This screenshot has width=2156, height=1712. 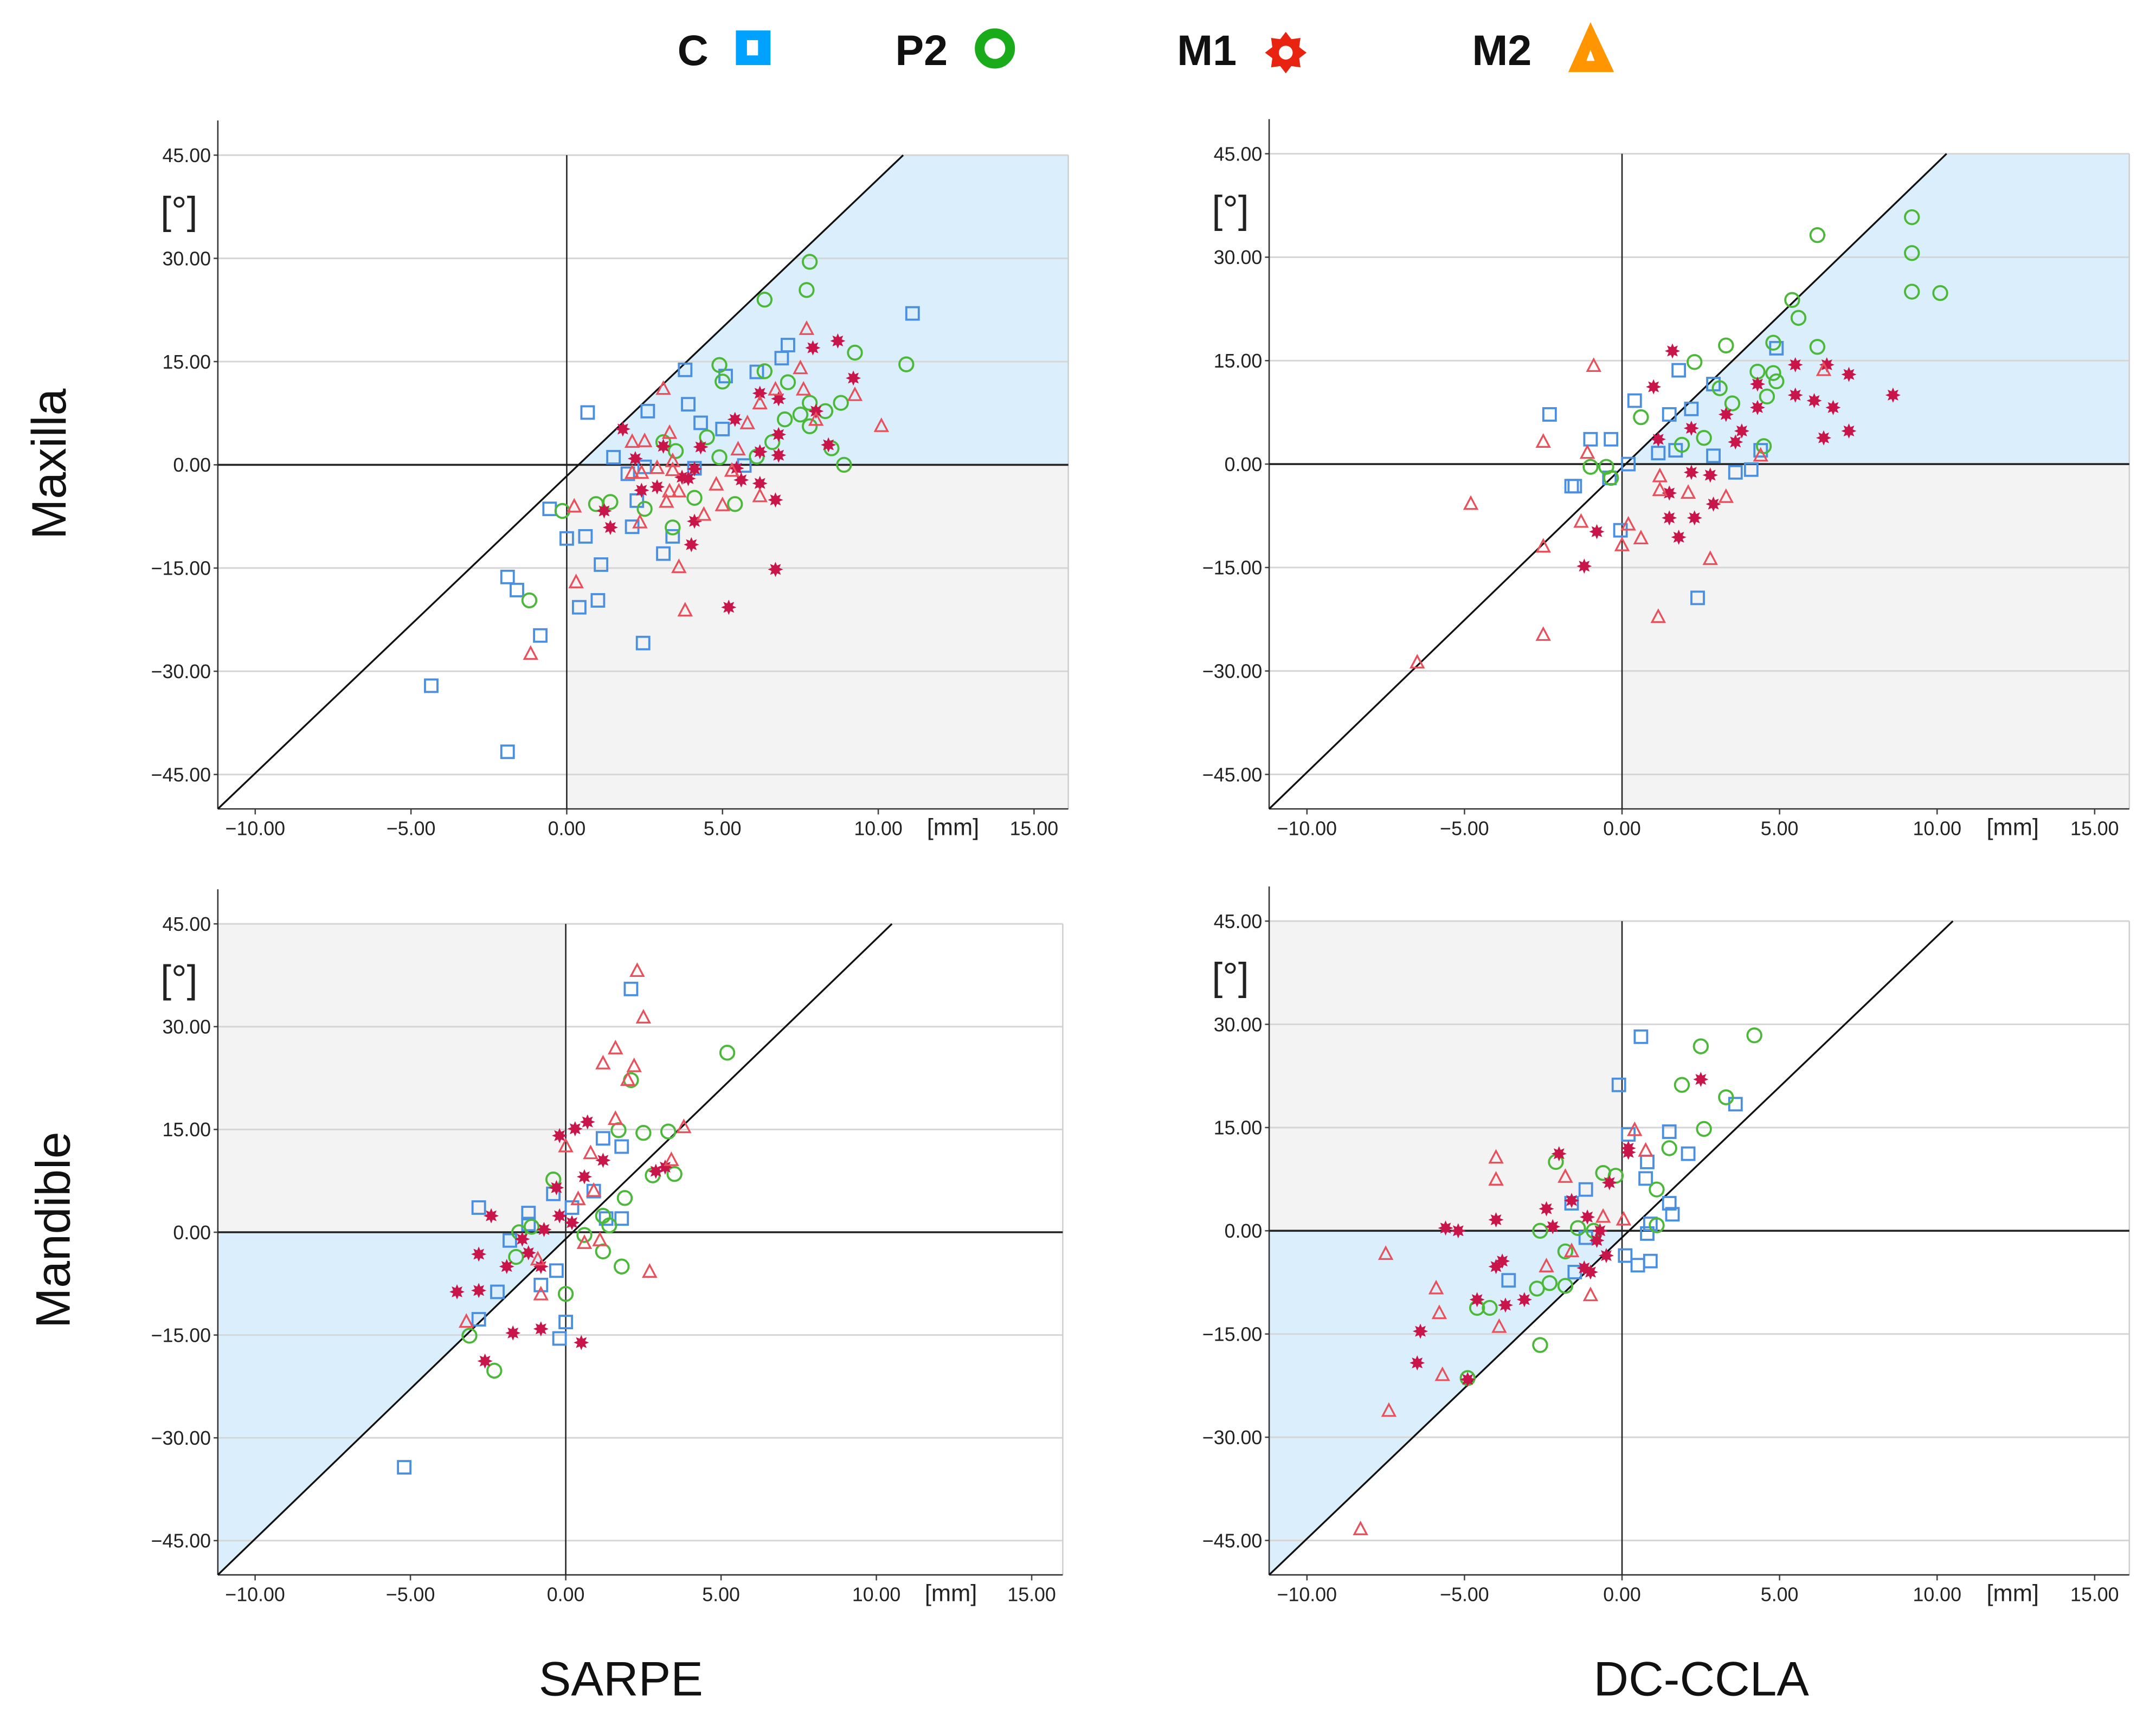 I want to click on legend-label-p2: P2, so click(x=921, y=50).